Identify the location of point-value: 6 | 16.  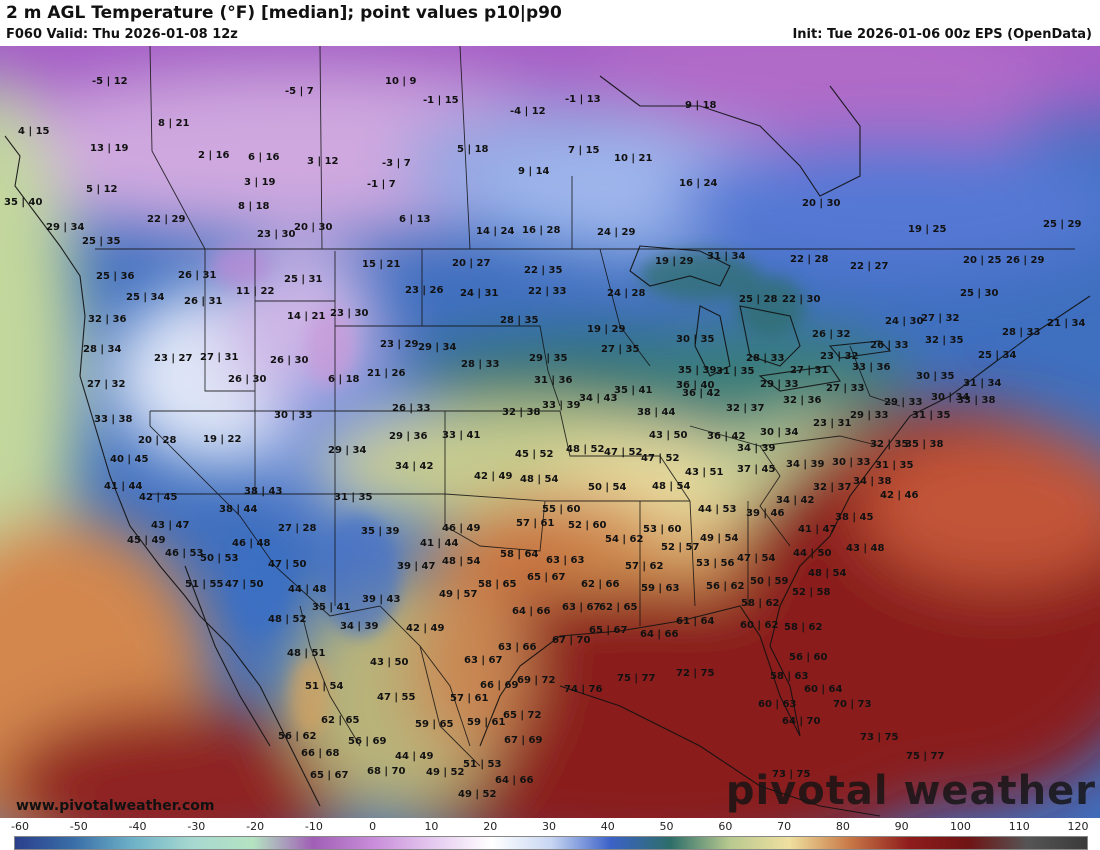
(264, 157).